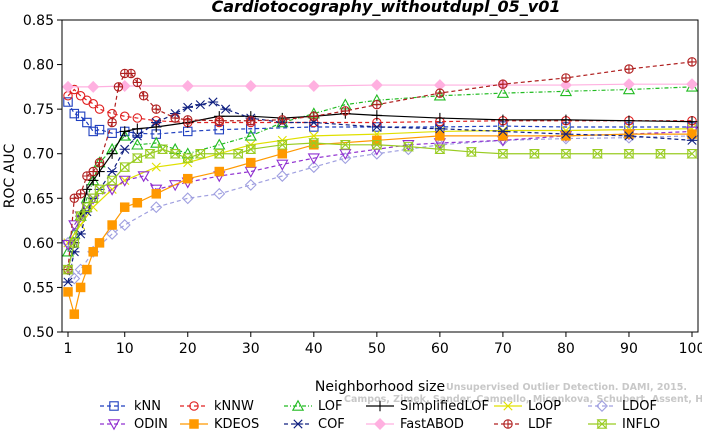 The height and width of the screenshot is (434, 702). Describe the element at coordinates (330, 406) in the screenshot. I see `legend-label: LOF` at that location.